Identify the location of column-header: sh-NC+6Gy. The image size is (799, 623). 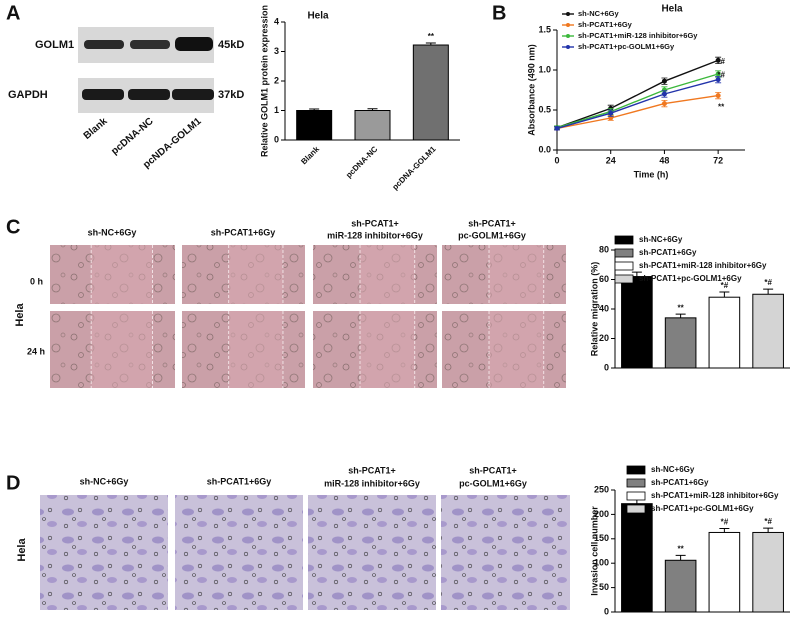
(112, 232).